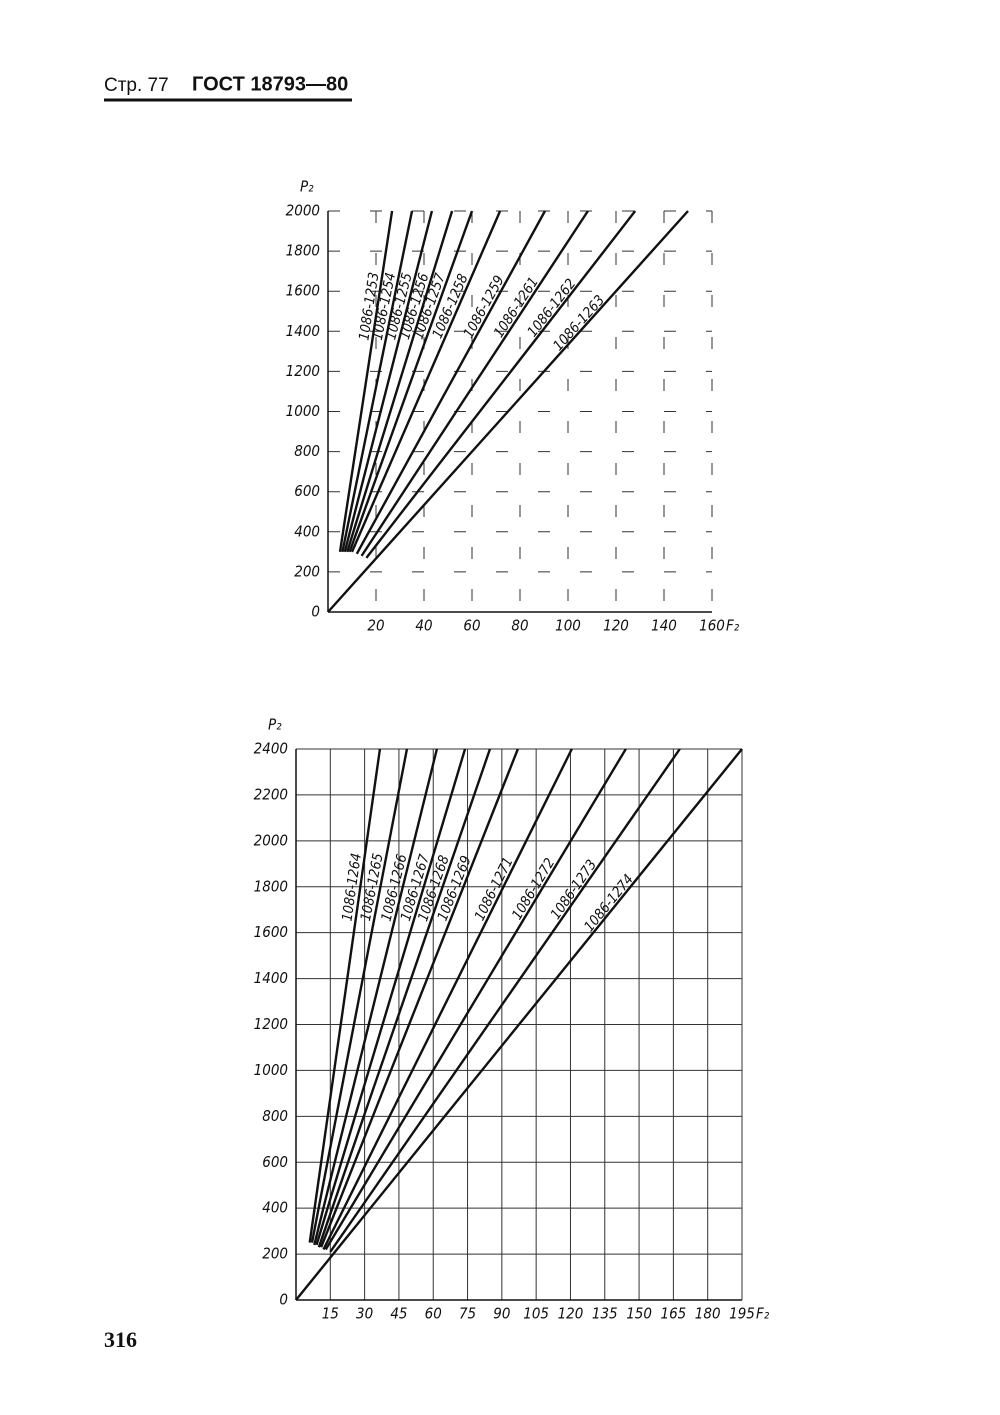 The height and width of the screenshot is (1415, 1000). What do you see at coordinates (375, 626) in the screenshot?
I see `x-tick-label: 20` at bounding box center [375, 626].